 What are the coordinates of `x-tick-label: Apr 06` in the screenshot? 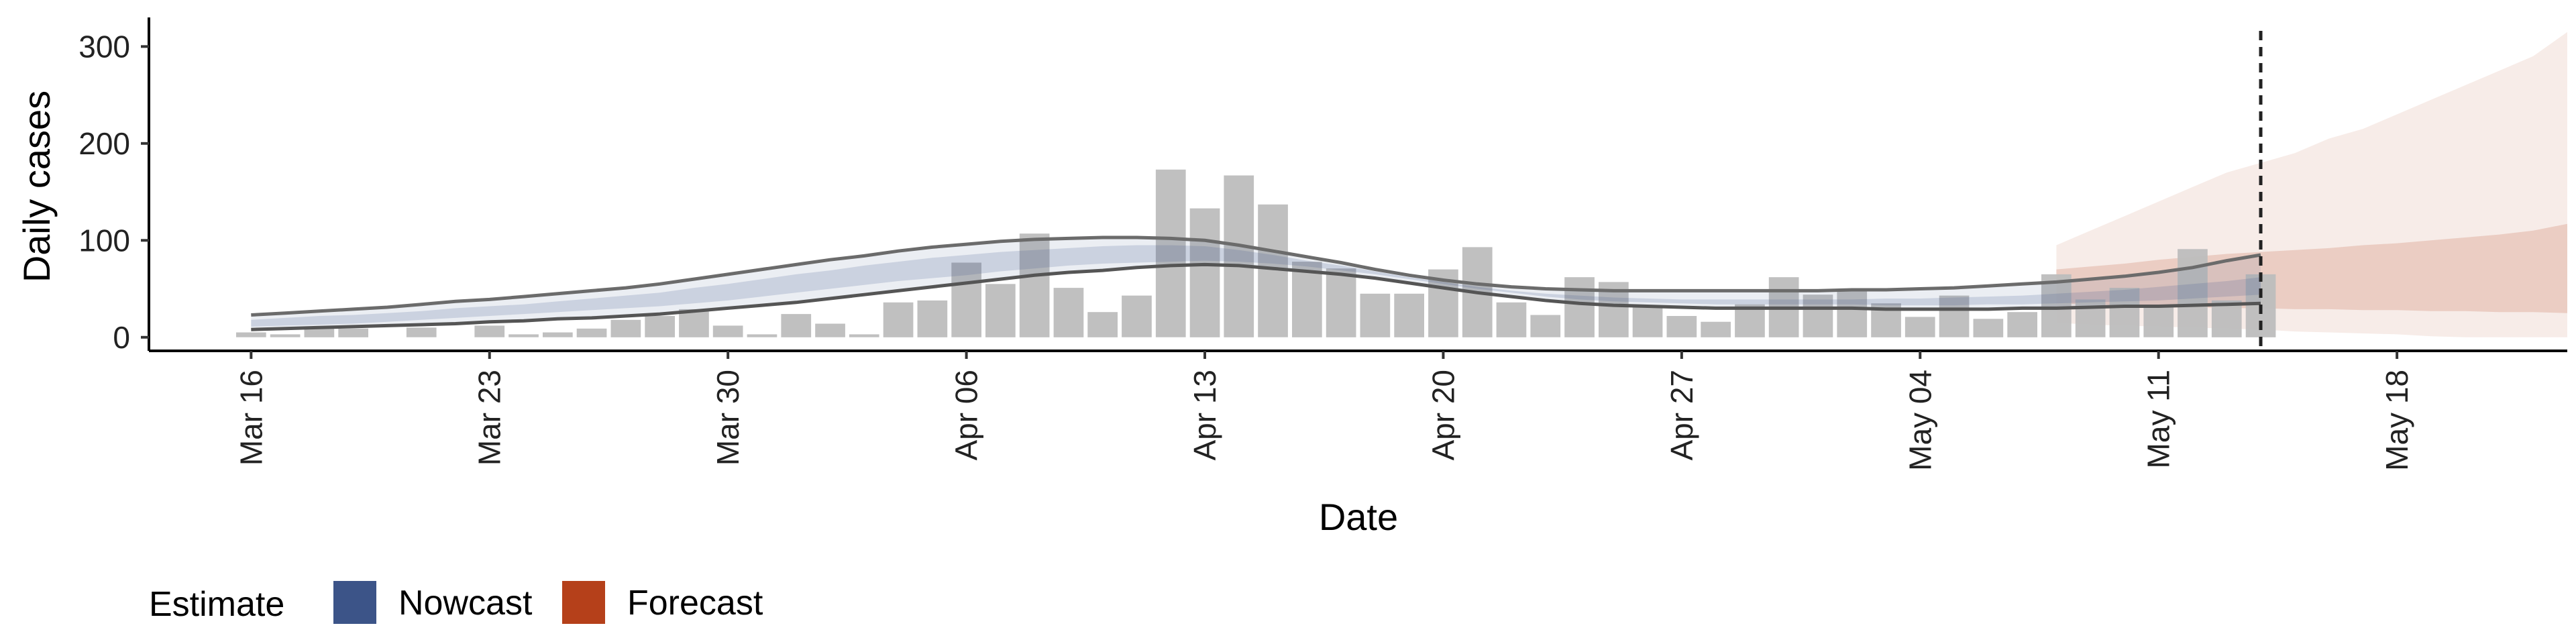 It's located at (966, 415).